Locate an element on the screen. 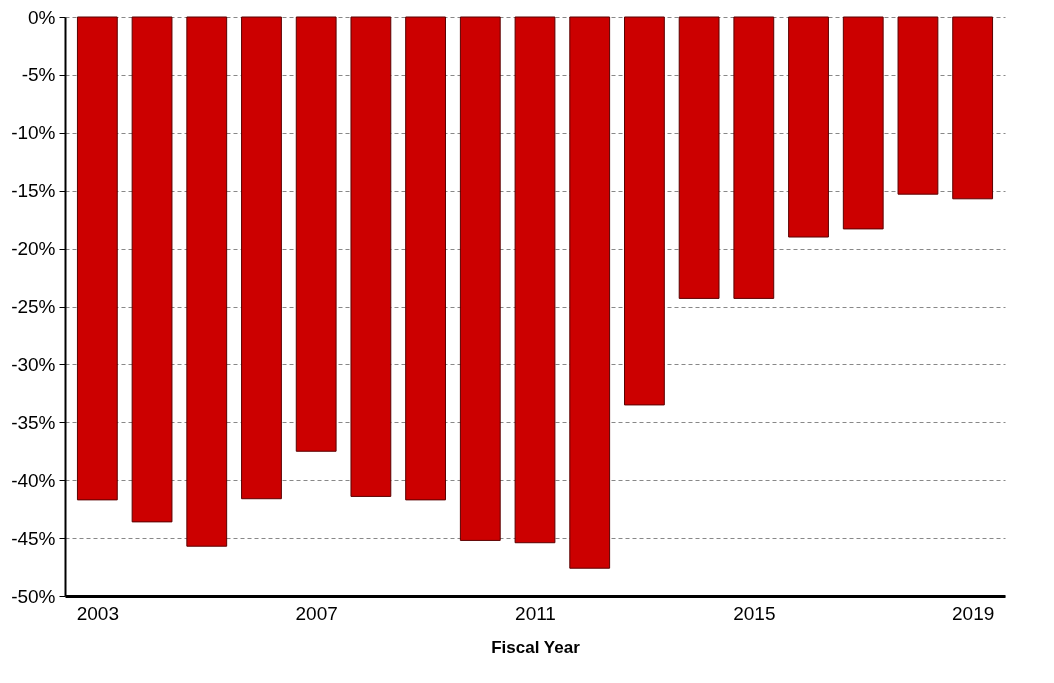 The image size is (1054, 683). y-tick-label: -15% is located at coordinates (33, 191).